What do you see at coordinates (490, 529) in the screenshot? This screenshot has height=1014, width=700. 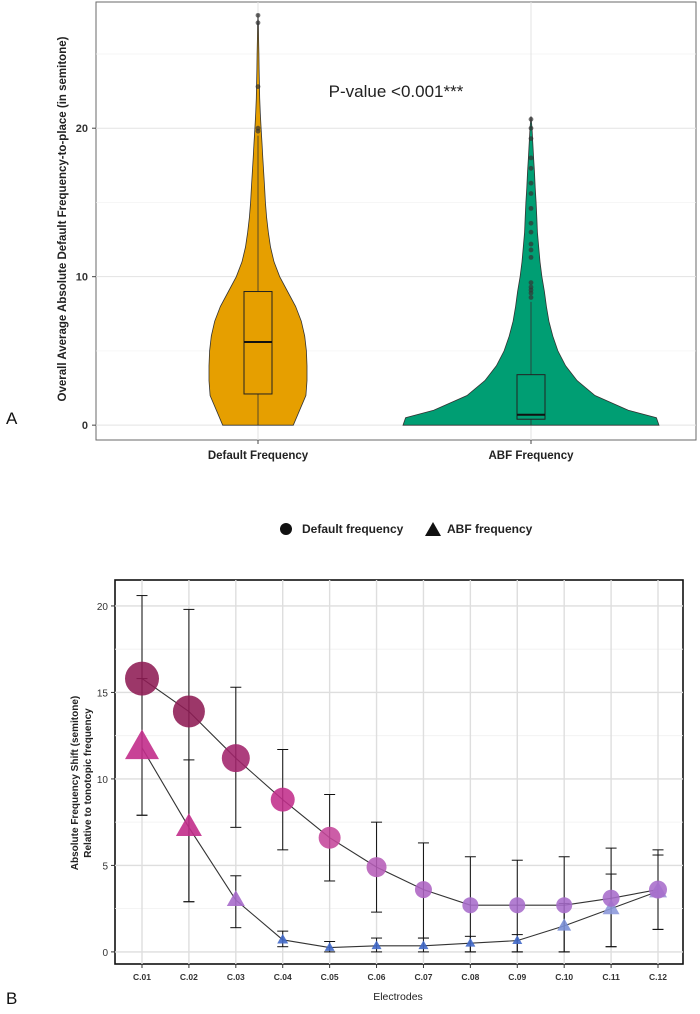 I see `legend-label-abf: ABF frequency` at bounding box center [490, 529].